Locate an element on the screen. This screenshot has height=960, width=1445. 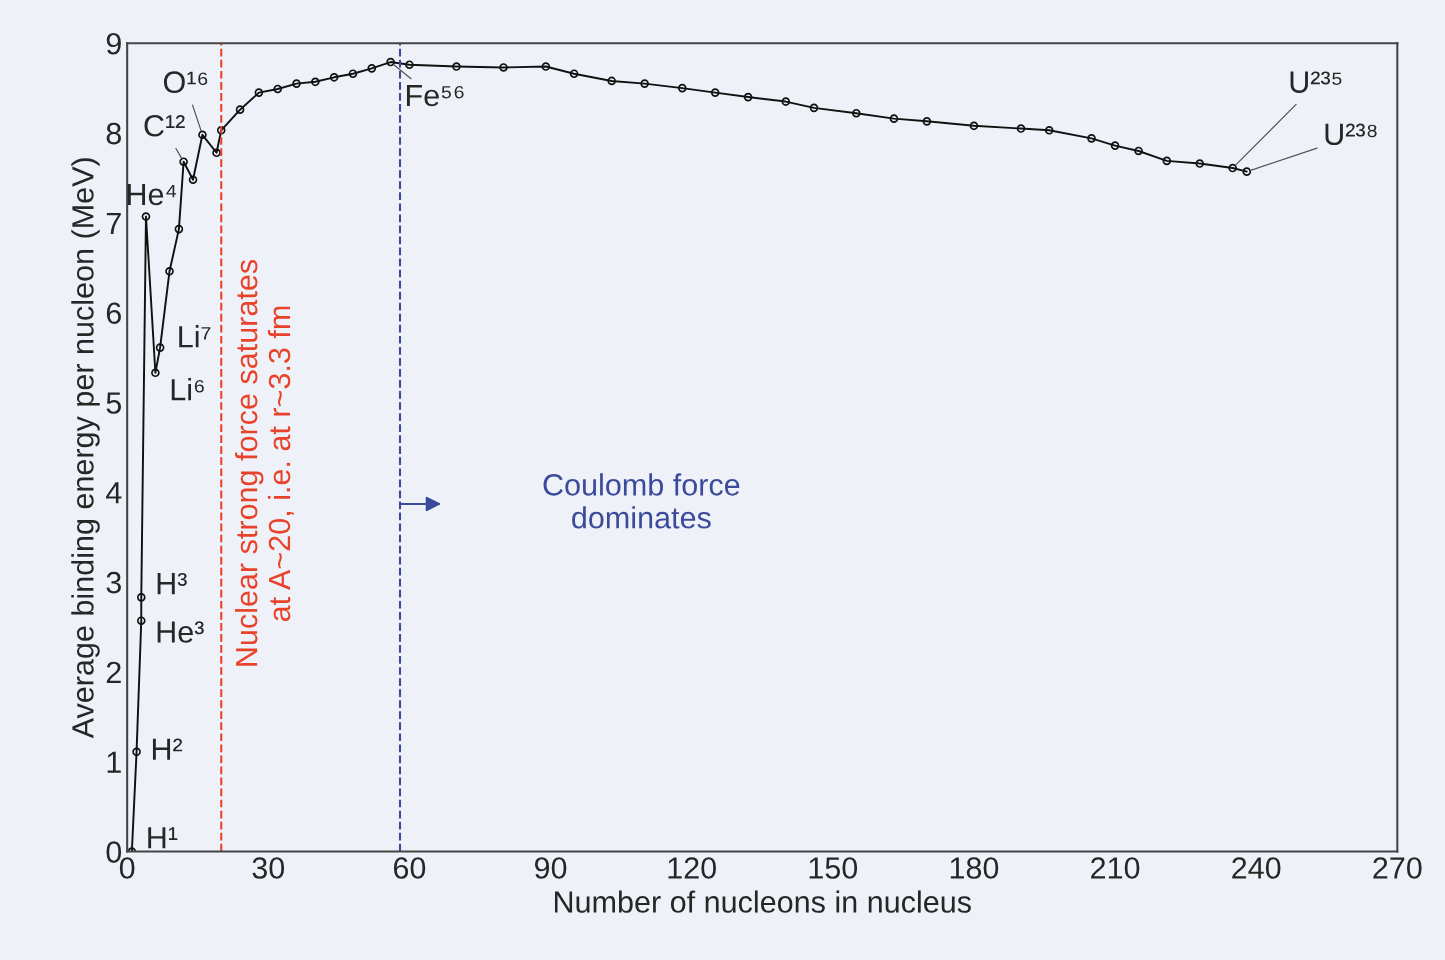
annotation: U²³⁵ is located at coordinates (1316, 82).